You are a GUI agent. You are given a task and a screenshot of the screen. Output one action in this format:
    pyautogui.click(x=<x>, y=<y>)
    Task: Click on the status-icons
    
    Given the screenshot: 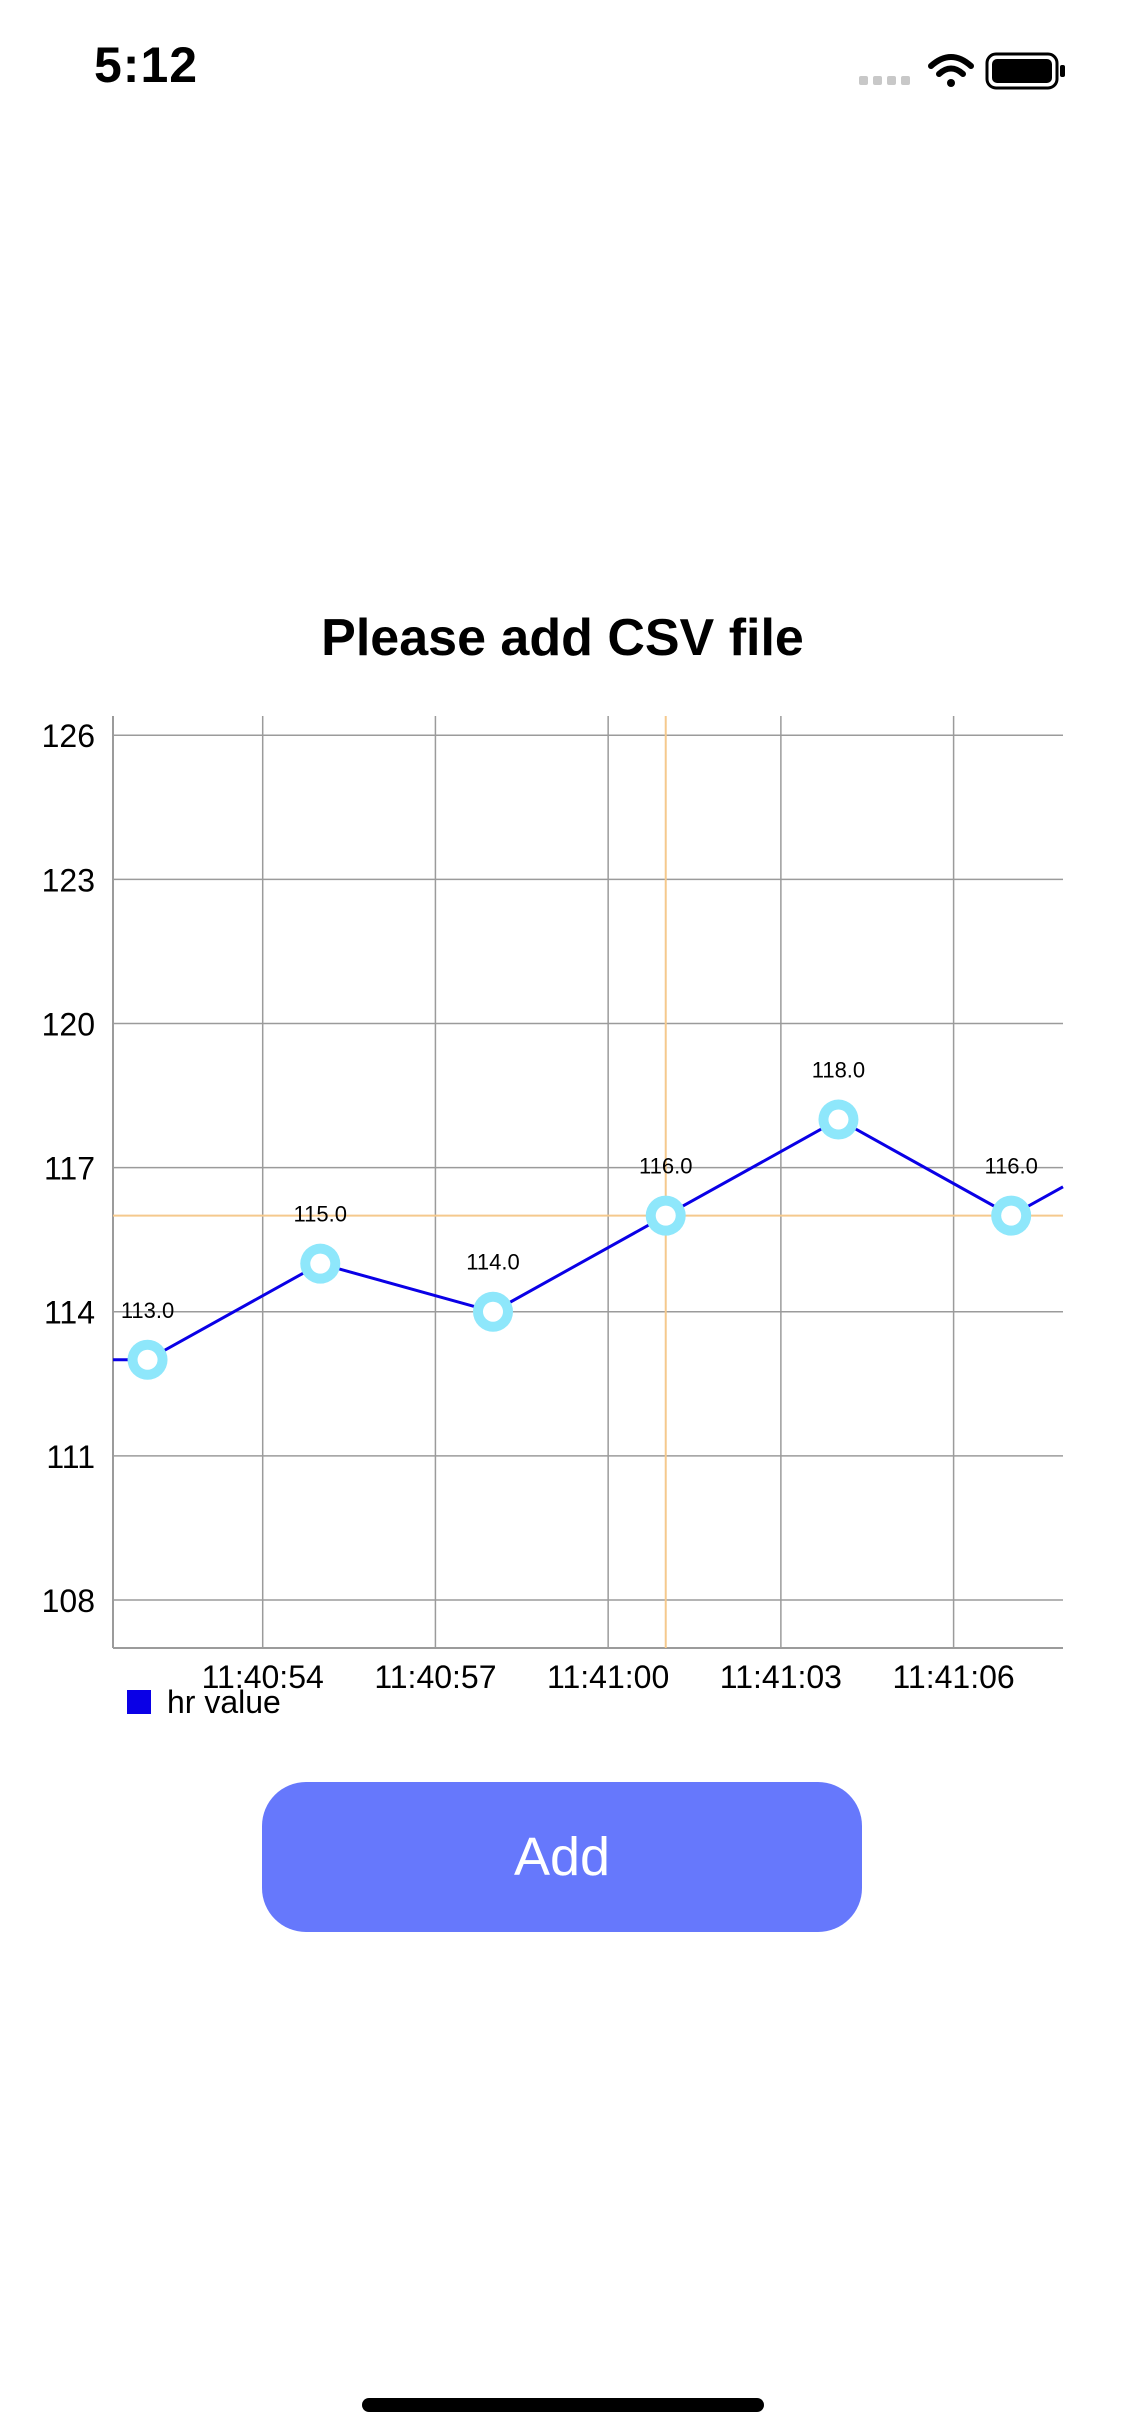 What is the action you would take?
    pyautogui.click(x=962, y=71)
    